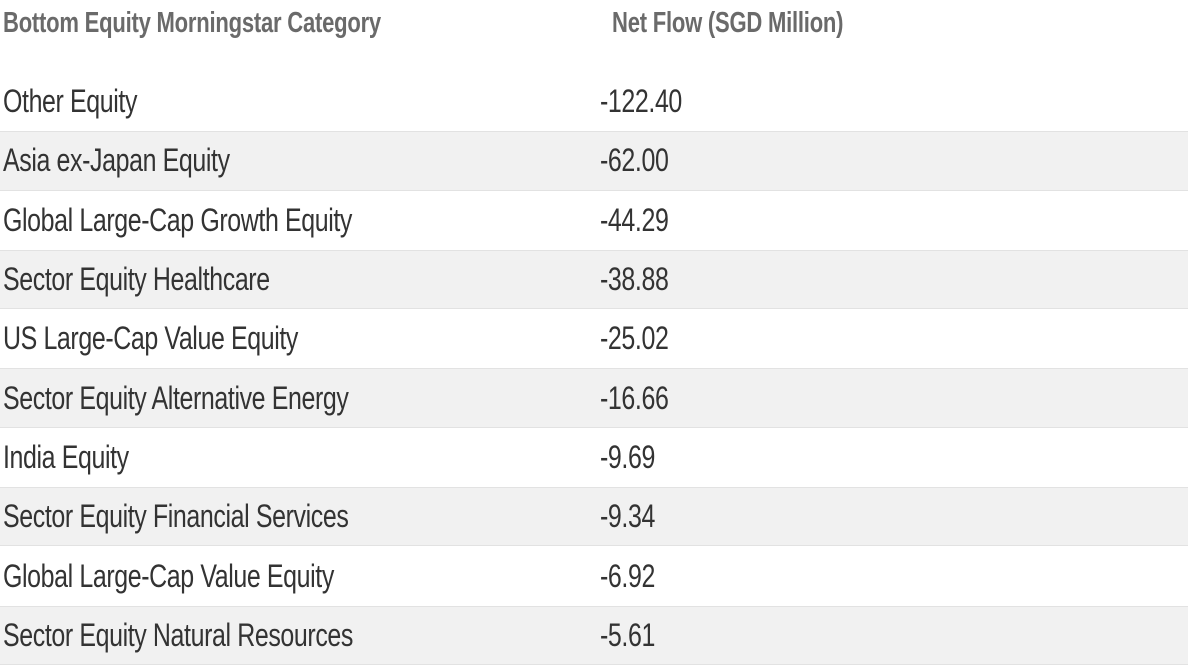 The width and height of the screenshot is (1188, 665). What do you see at coordinates (594, 161) in the screenshot?
I see `table-row: Asia ex-Japan Equity -62.00` at bounding box center [594, 161].